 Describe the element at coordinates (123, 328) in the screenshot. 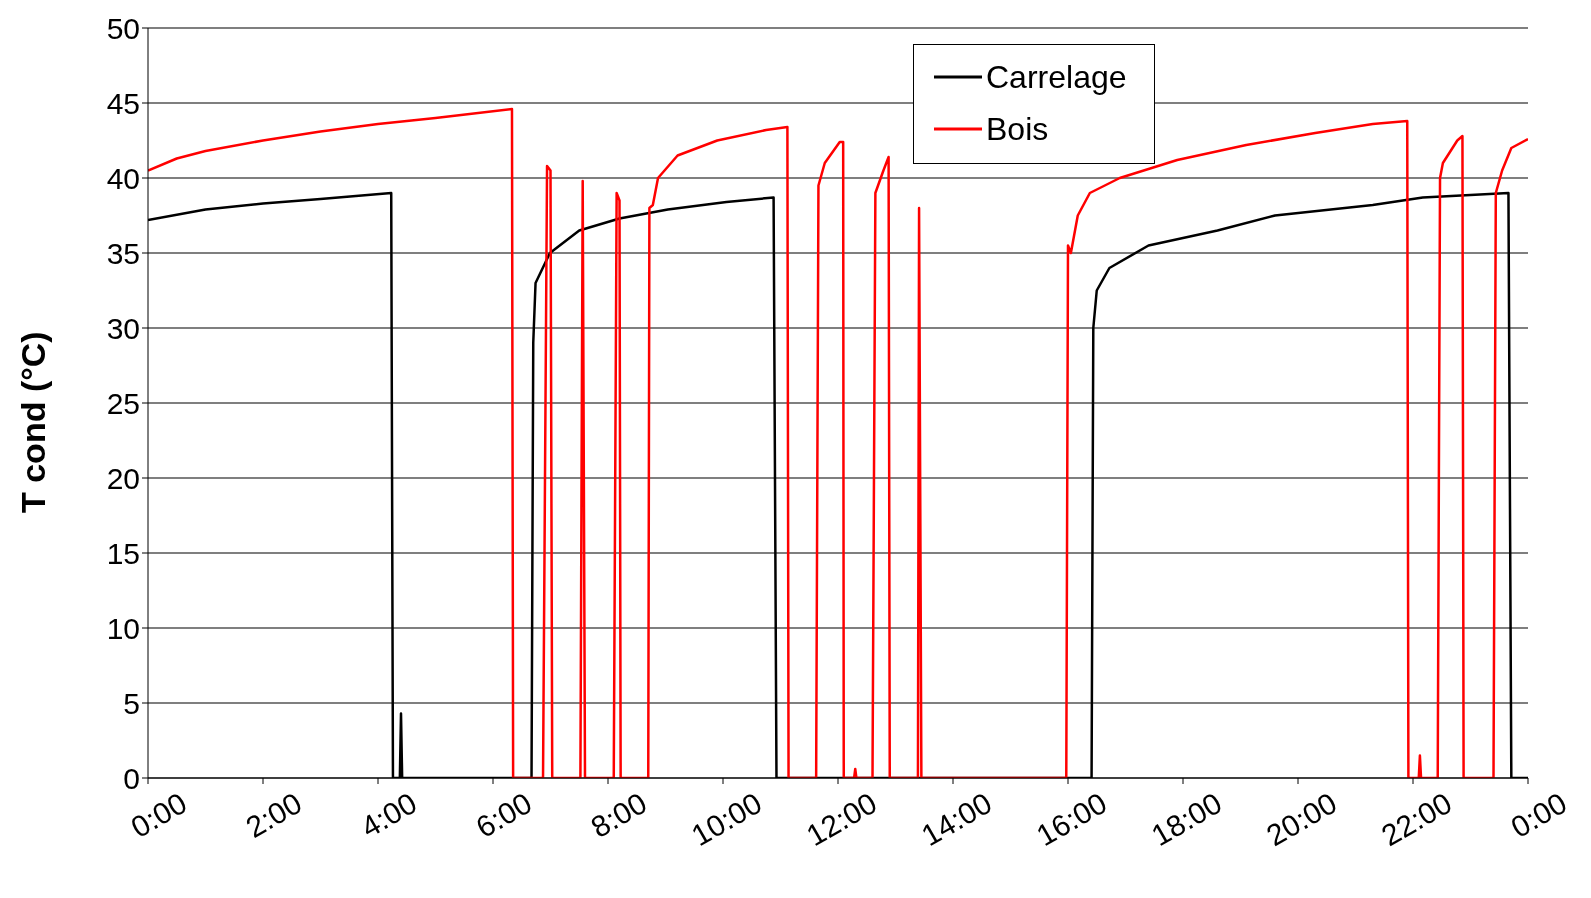

I see `y-tick-label: 30` at that location.